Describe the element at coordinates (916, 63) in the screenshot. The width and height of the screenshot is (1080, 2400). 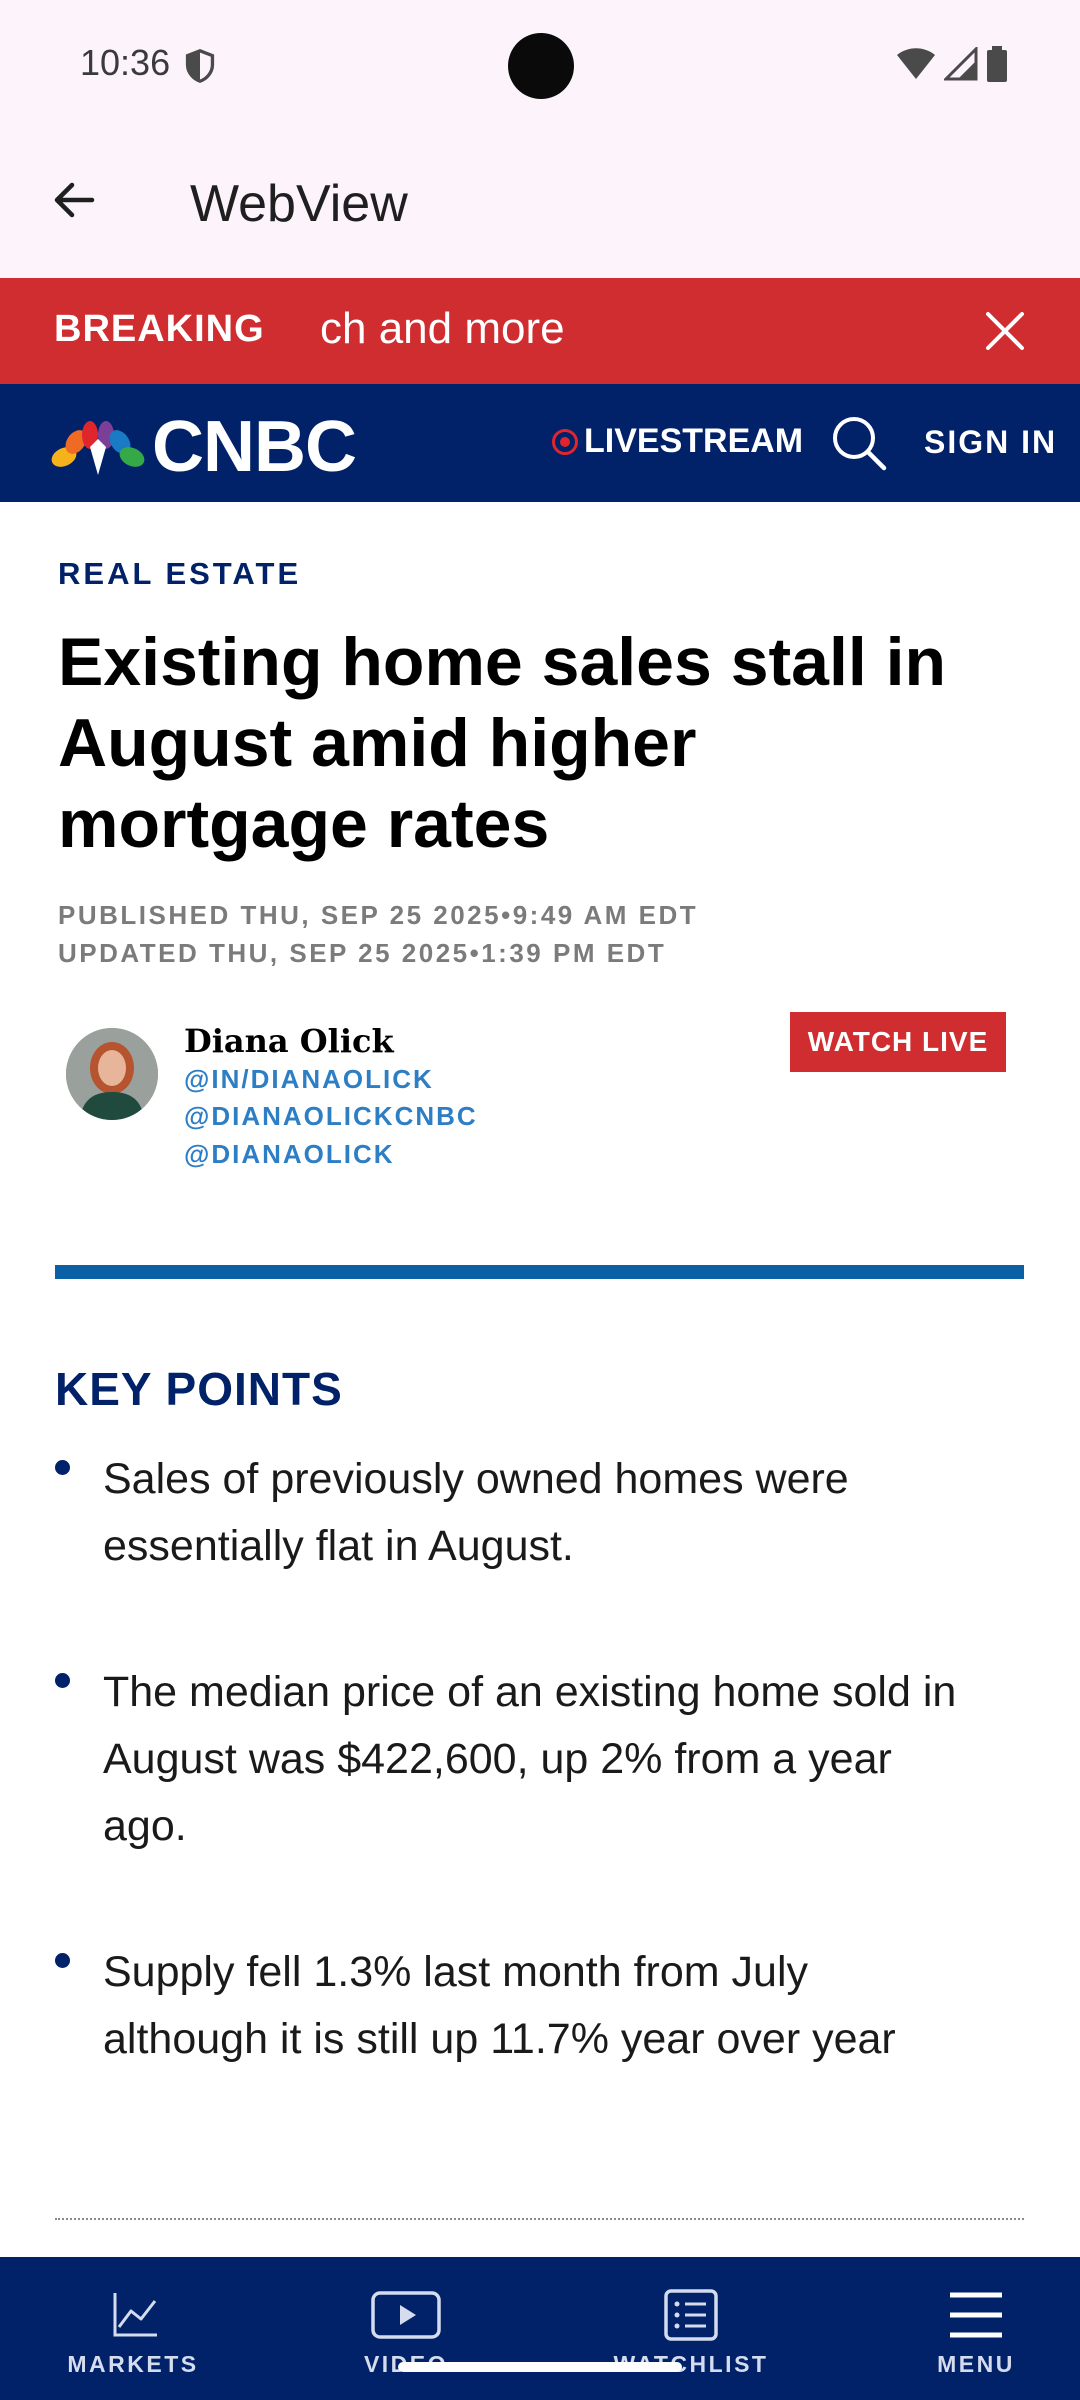
I see `wifi-icon` at that location.